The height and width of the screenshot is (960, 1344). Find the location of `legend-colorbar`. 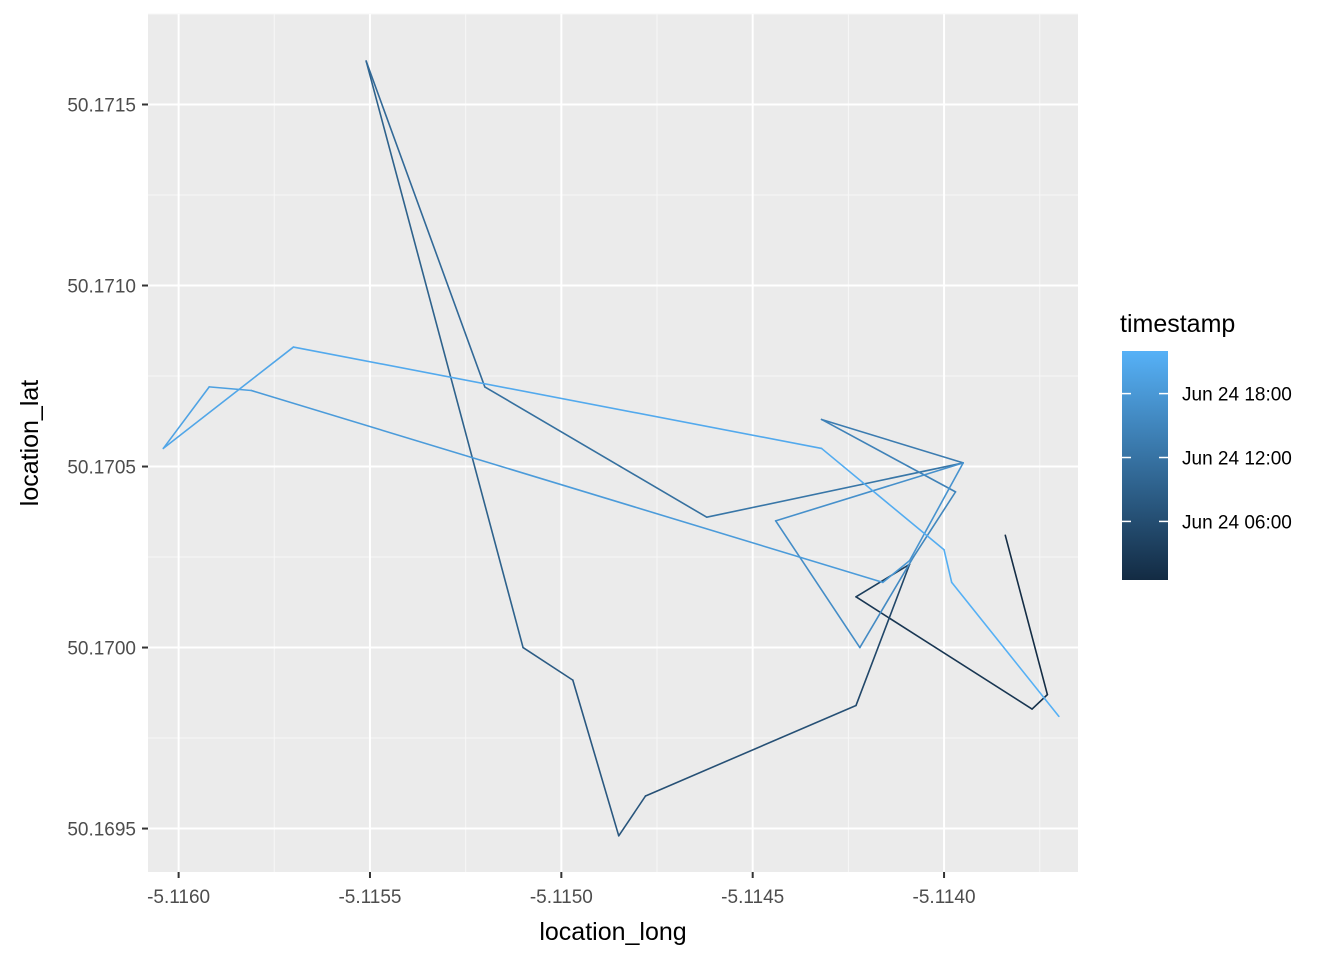

legend-colorbar is located at coordinates (1145, 465).